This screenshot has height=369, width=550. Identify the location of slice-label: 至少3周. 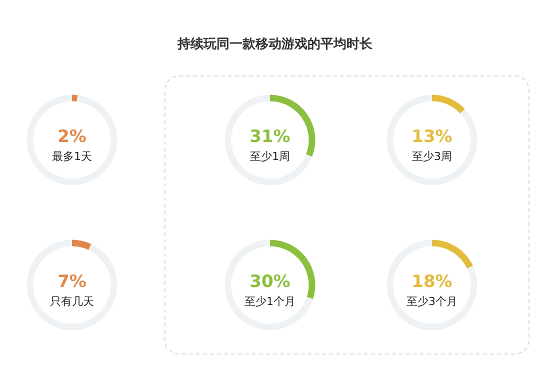
(432, 156).